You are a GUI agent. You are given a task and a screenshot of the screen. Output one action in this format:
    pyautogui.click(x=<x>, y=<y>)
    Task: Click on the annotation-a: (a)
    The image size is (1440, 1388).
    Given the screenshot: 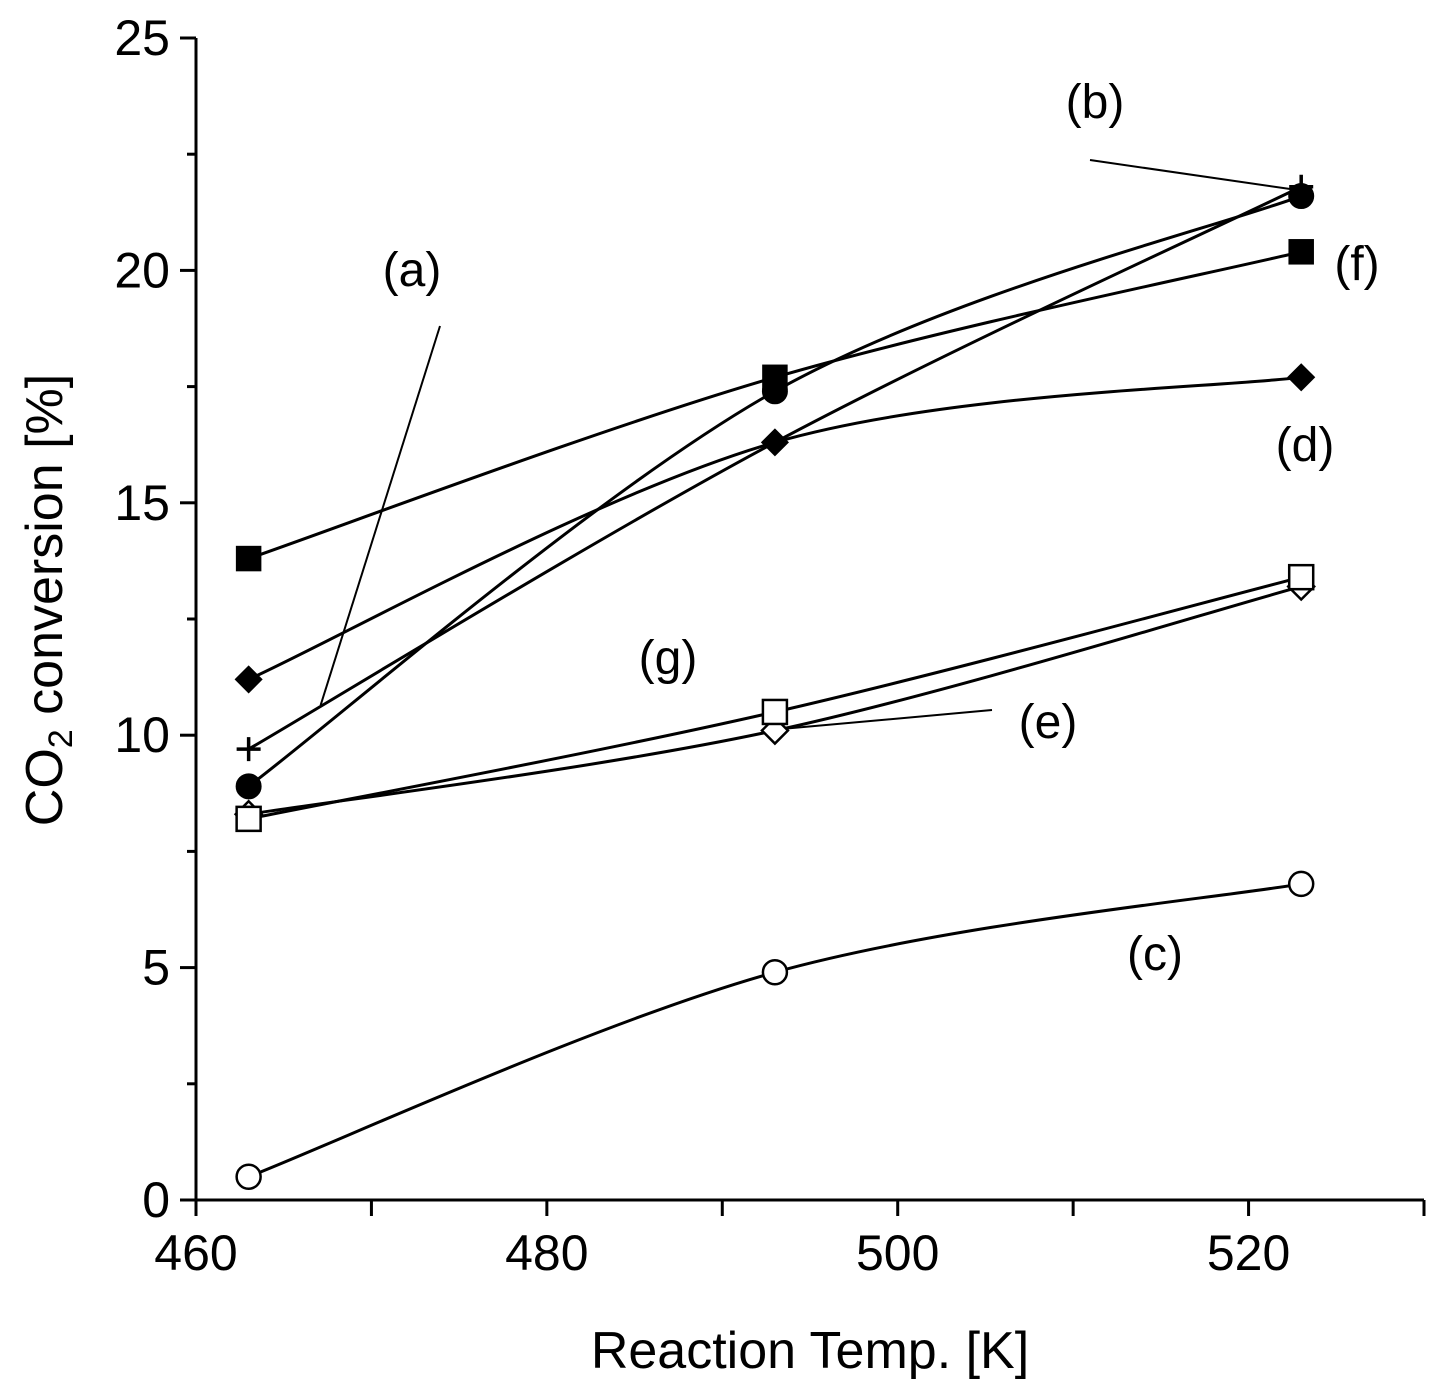 What is the action you would take?
    pyautogui.click(x=412, y=270)
    